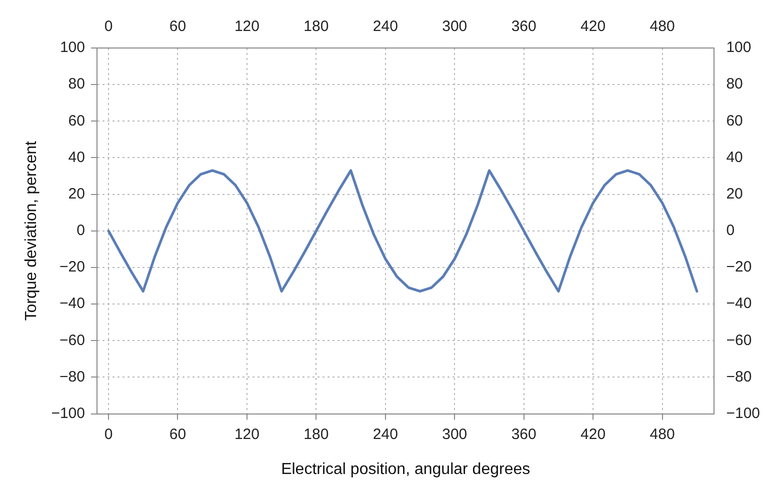  What do you see at coordinates (734, 84) in the screenshot?
I see `y2-tick-label: 80` at bounding box center [734, 84].